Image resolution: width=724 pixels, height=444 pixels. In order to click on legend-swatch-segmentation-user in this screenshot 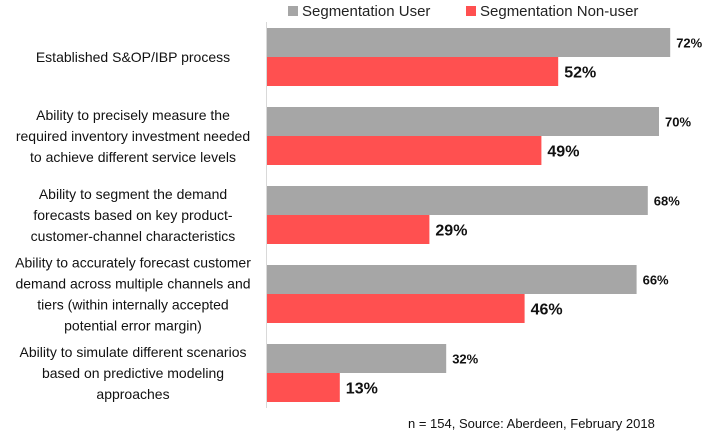, I will do `click(293, 11)`.